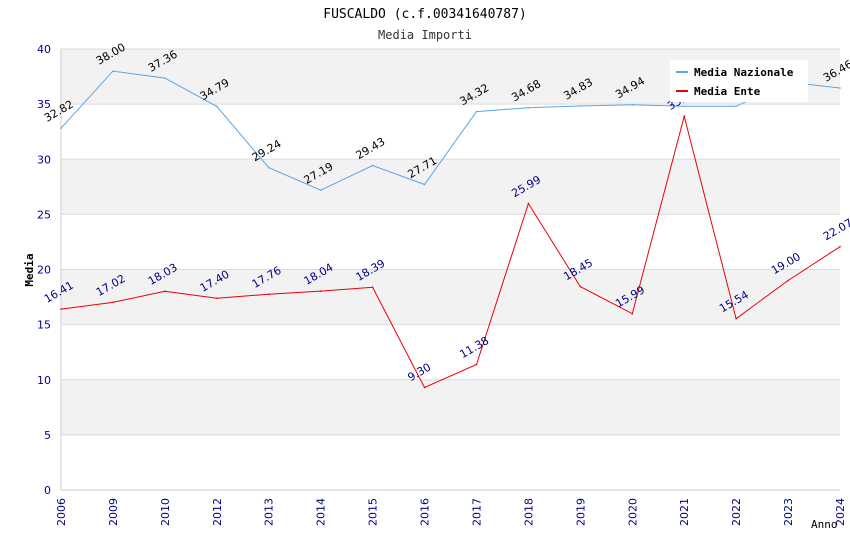 This screenshot has width=850, height=550. Describe the element at coordinates (840, 512) in the screenshot. I see `x-tick-label: 2024` at that location.